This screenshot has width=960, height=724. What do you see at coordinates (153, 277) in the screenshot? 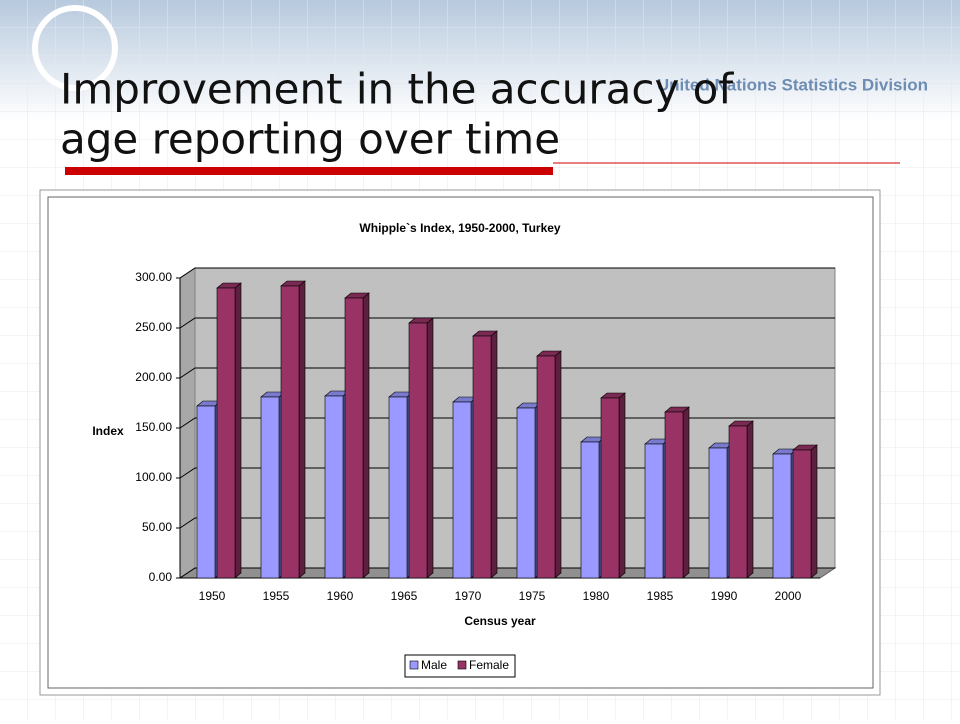
I see `y-tick-label: 300.00` at bounding box center [153, 277].